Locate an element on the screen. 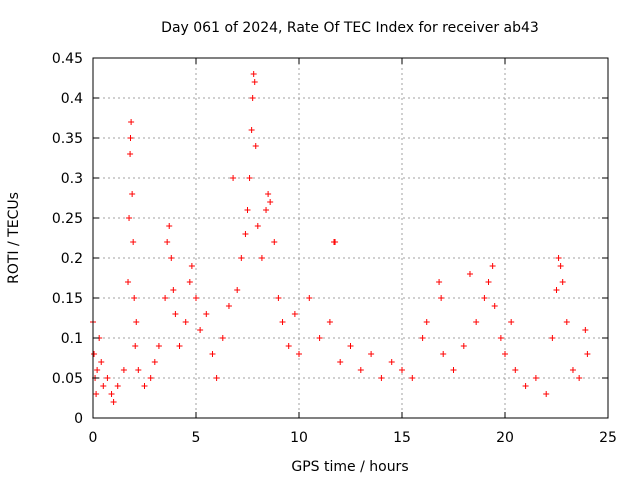 The image size is (640, 480). x-axis-label: GPS time / hours is located at coordinates (349, 467).